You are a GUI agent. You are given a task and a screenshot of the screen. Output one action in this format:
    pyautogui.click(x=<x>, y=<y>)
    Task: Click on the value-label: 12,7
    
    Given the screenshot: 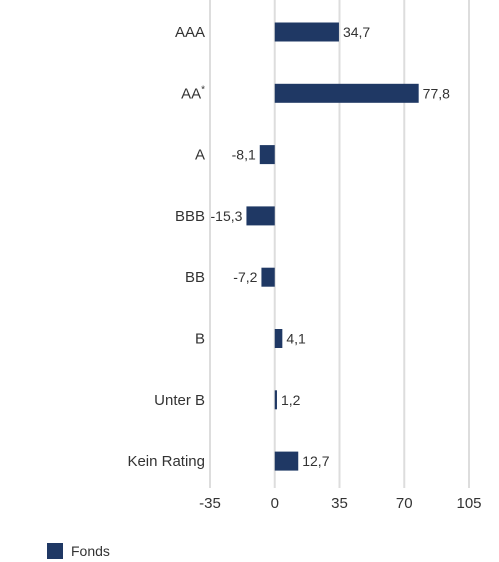 What is the action you would take?
    pyautogui.click(x=315, y=461)
    